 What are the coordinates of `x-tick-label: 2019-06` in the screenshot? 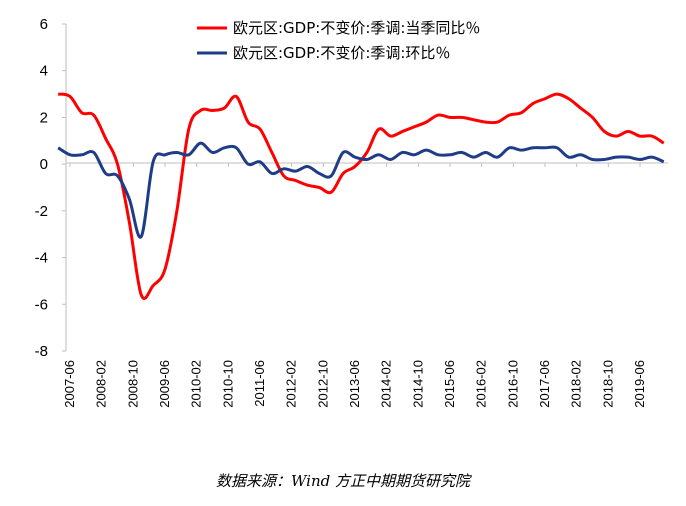 It's located at (639, 384).